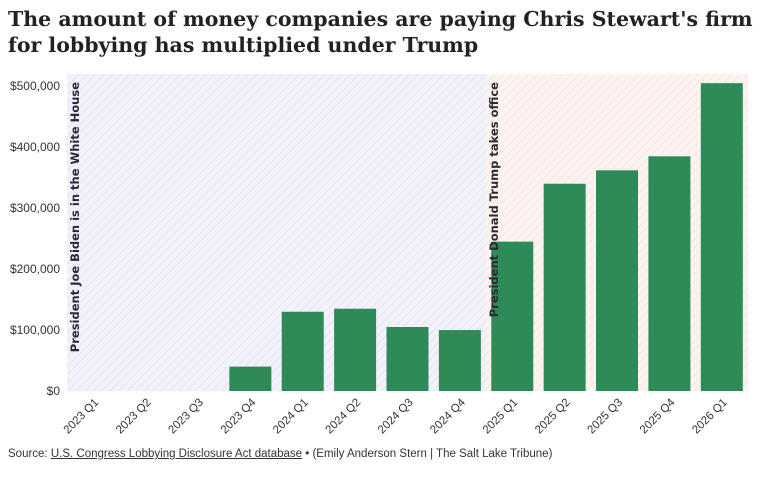  Describe the element at coordinates (35, 86) in the screenshot. I see `y-tick-label: $500,000` at that location.